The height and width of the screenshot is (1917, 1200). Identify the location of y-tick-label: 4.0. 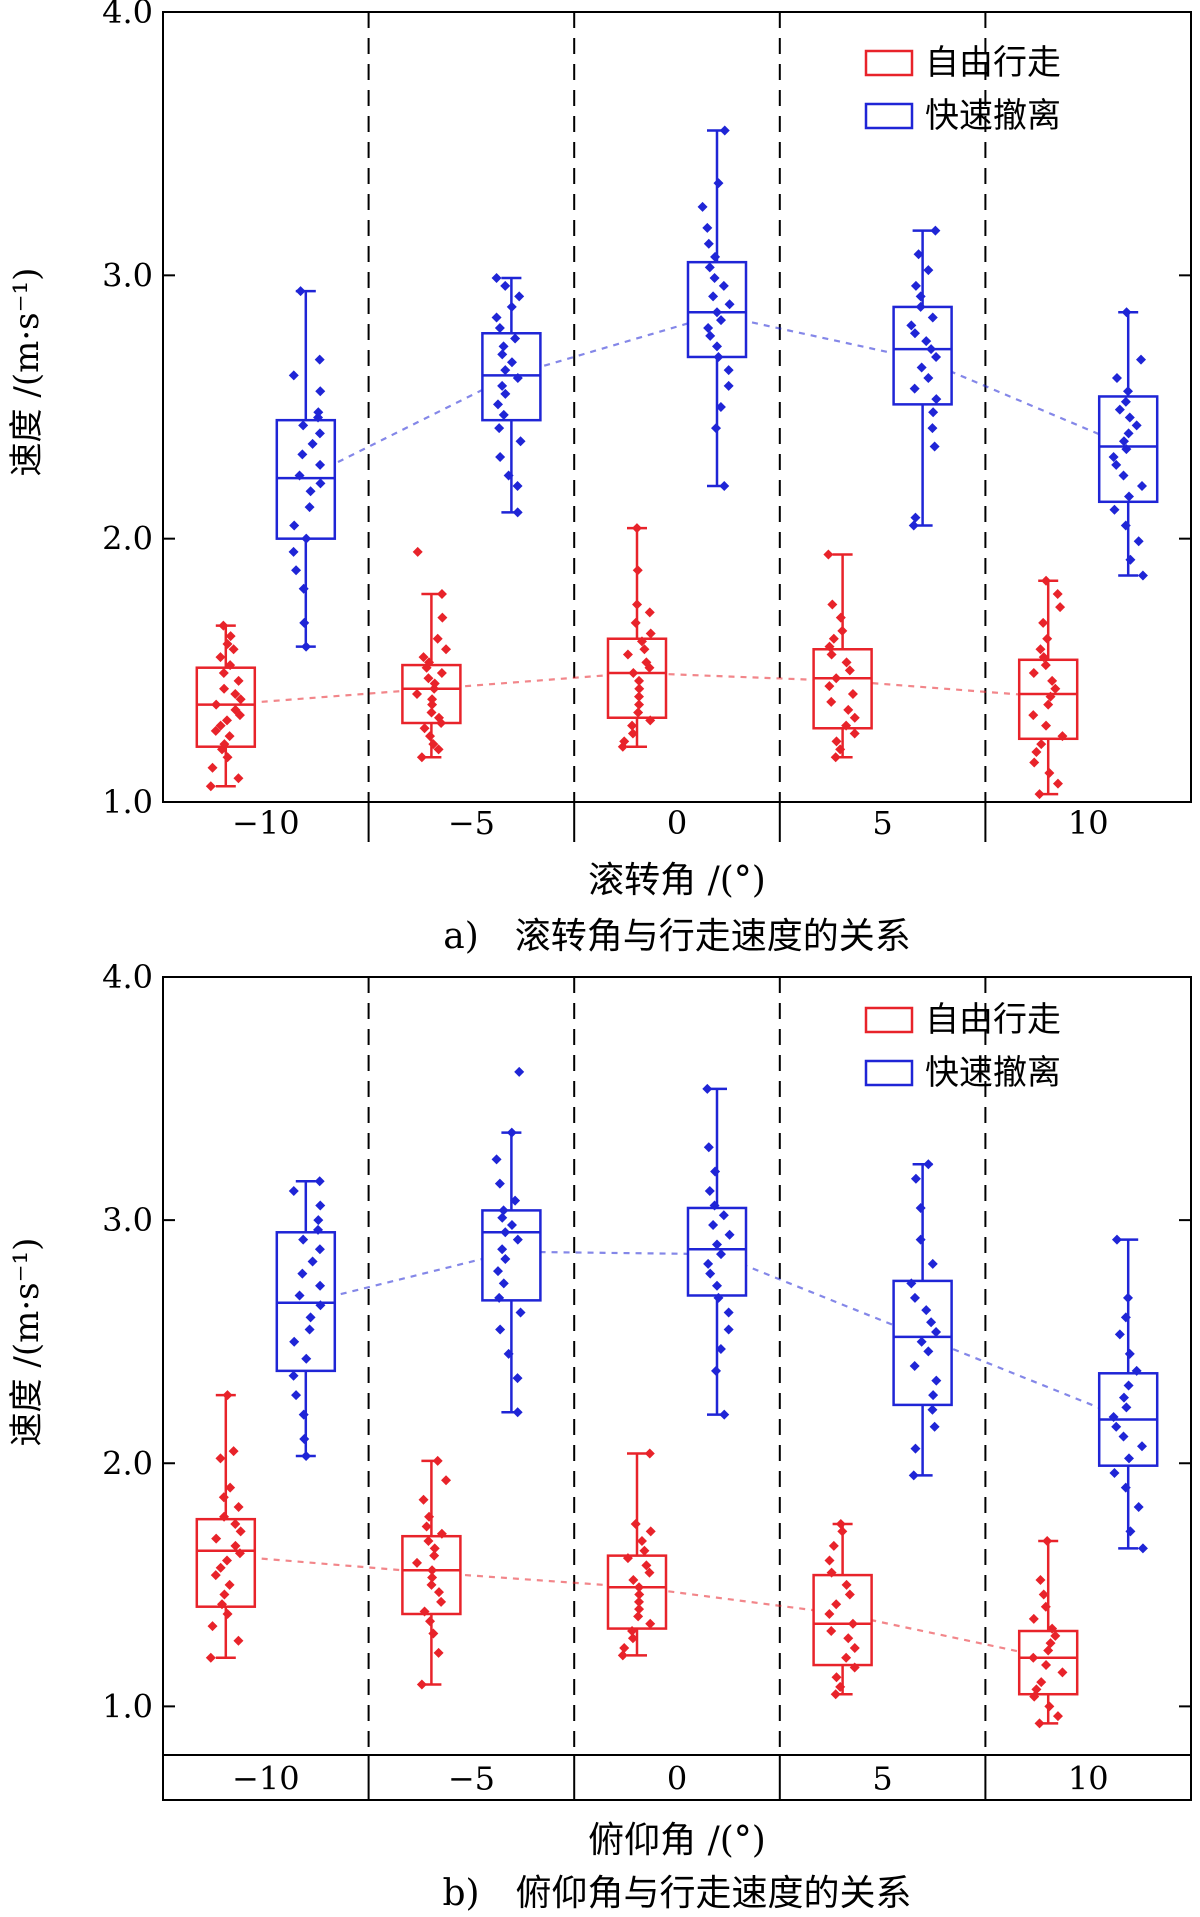
(127, 977).